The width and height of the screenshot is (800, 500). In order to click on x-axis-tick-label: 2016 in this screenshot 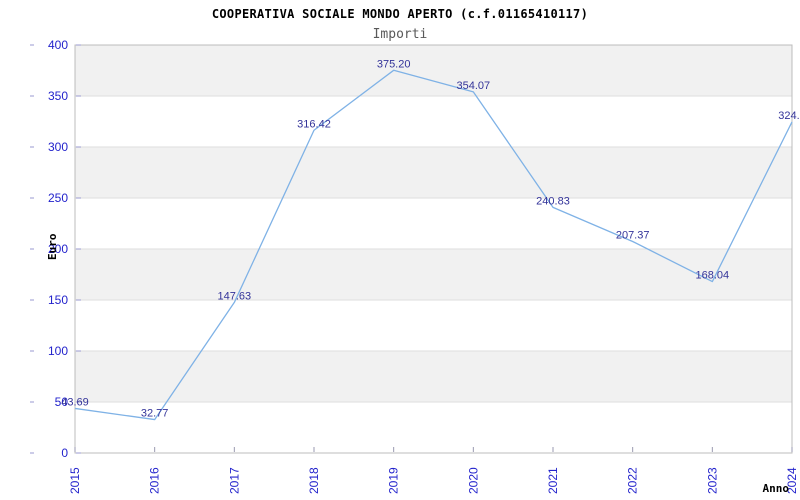, I will do `click(155, 480)`.